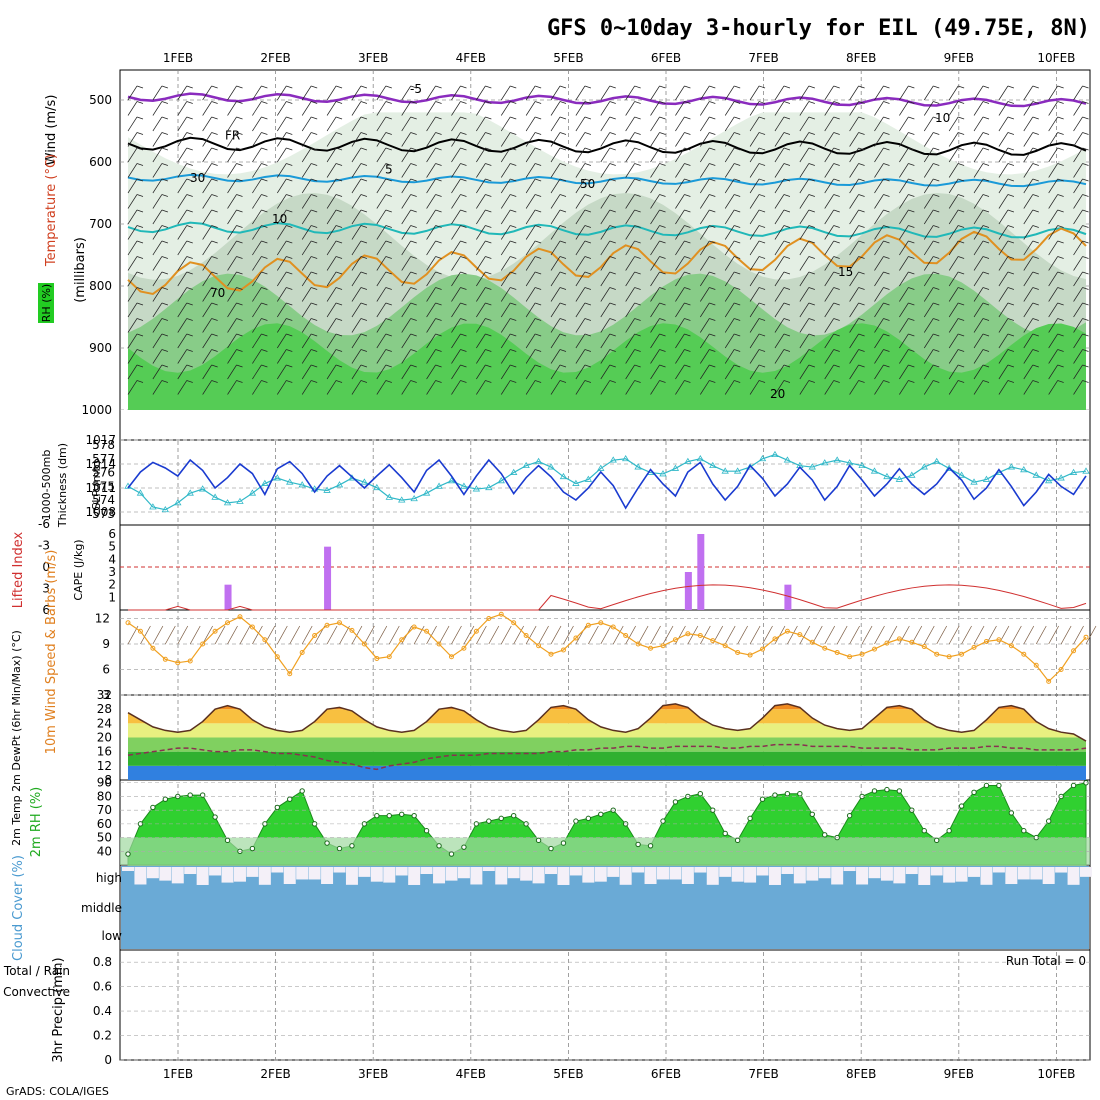  What do you see at coordinates (100, 100) in the screenshot?
I see `pressure-tick-label: 500` at bounding box center [100, 100].